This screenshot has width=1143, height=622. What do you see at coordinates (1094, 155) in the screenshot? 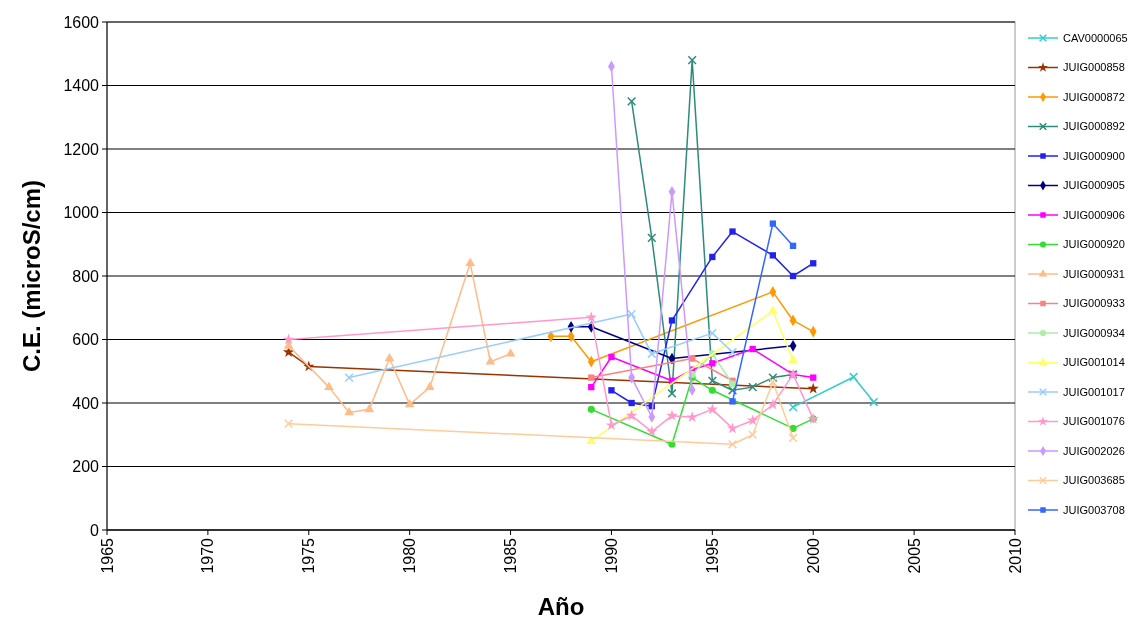
I see `legend-label: JUIG000900` at bounding box center [1094, 155].